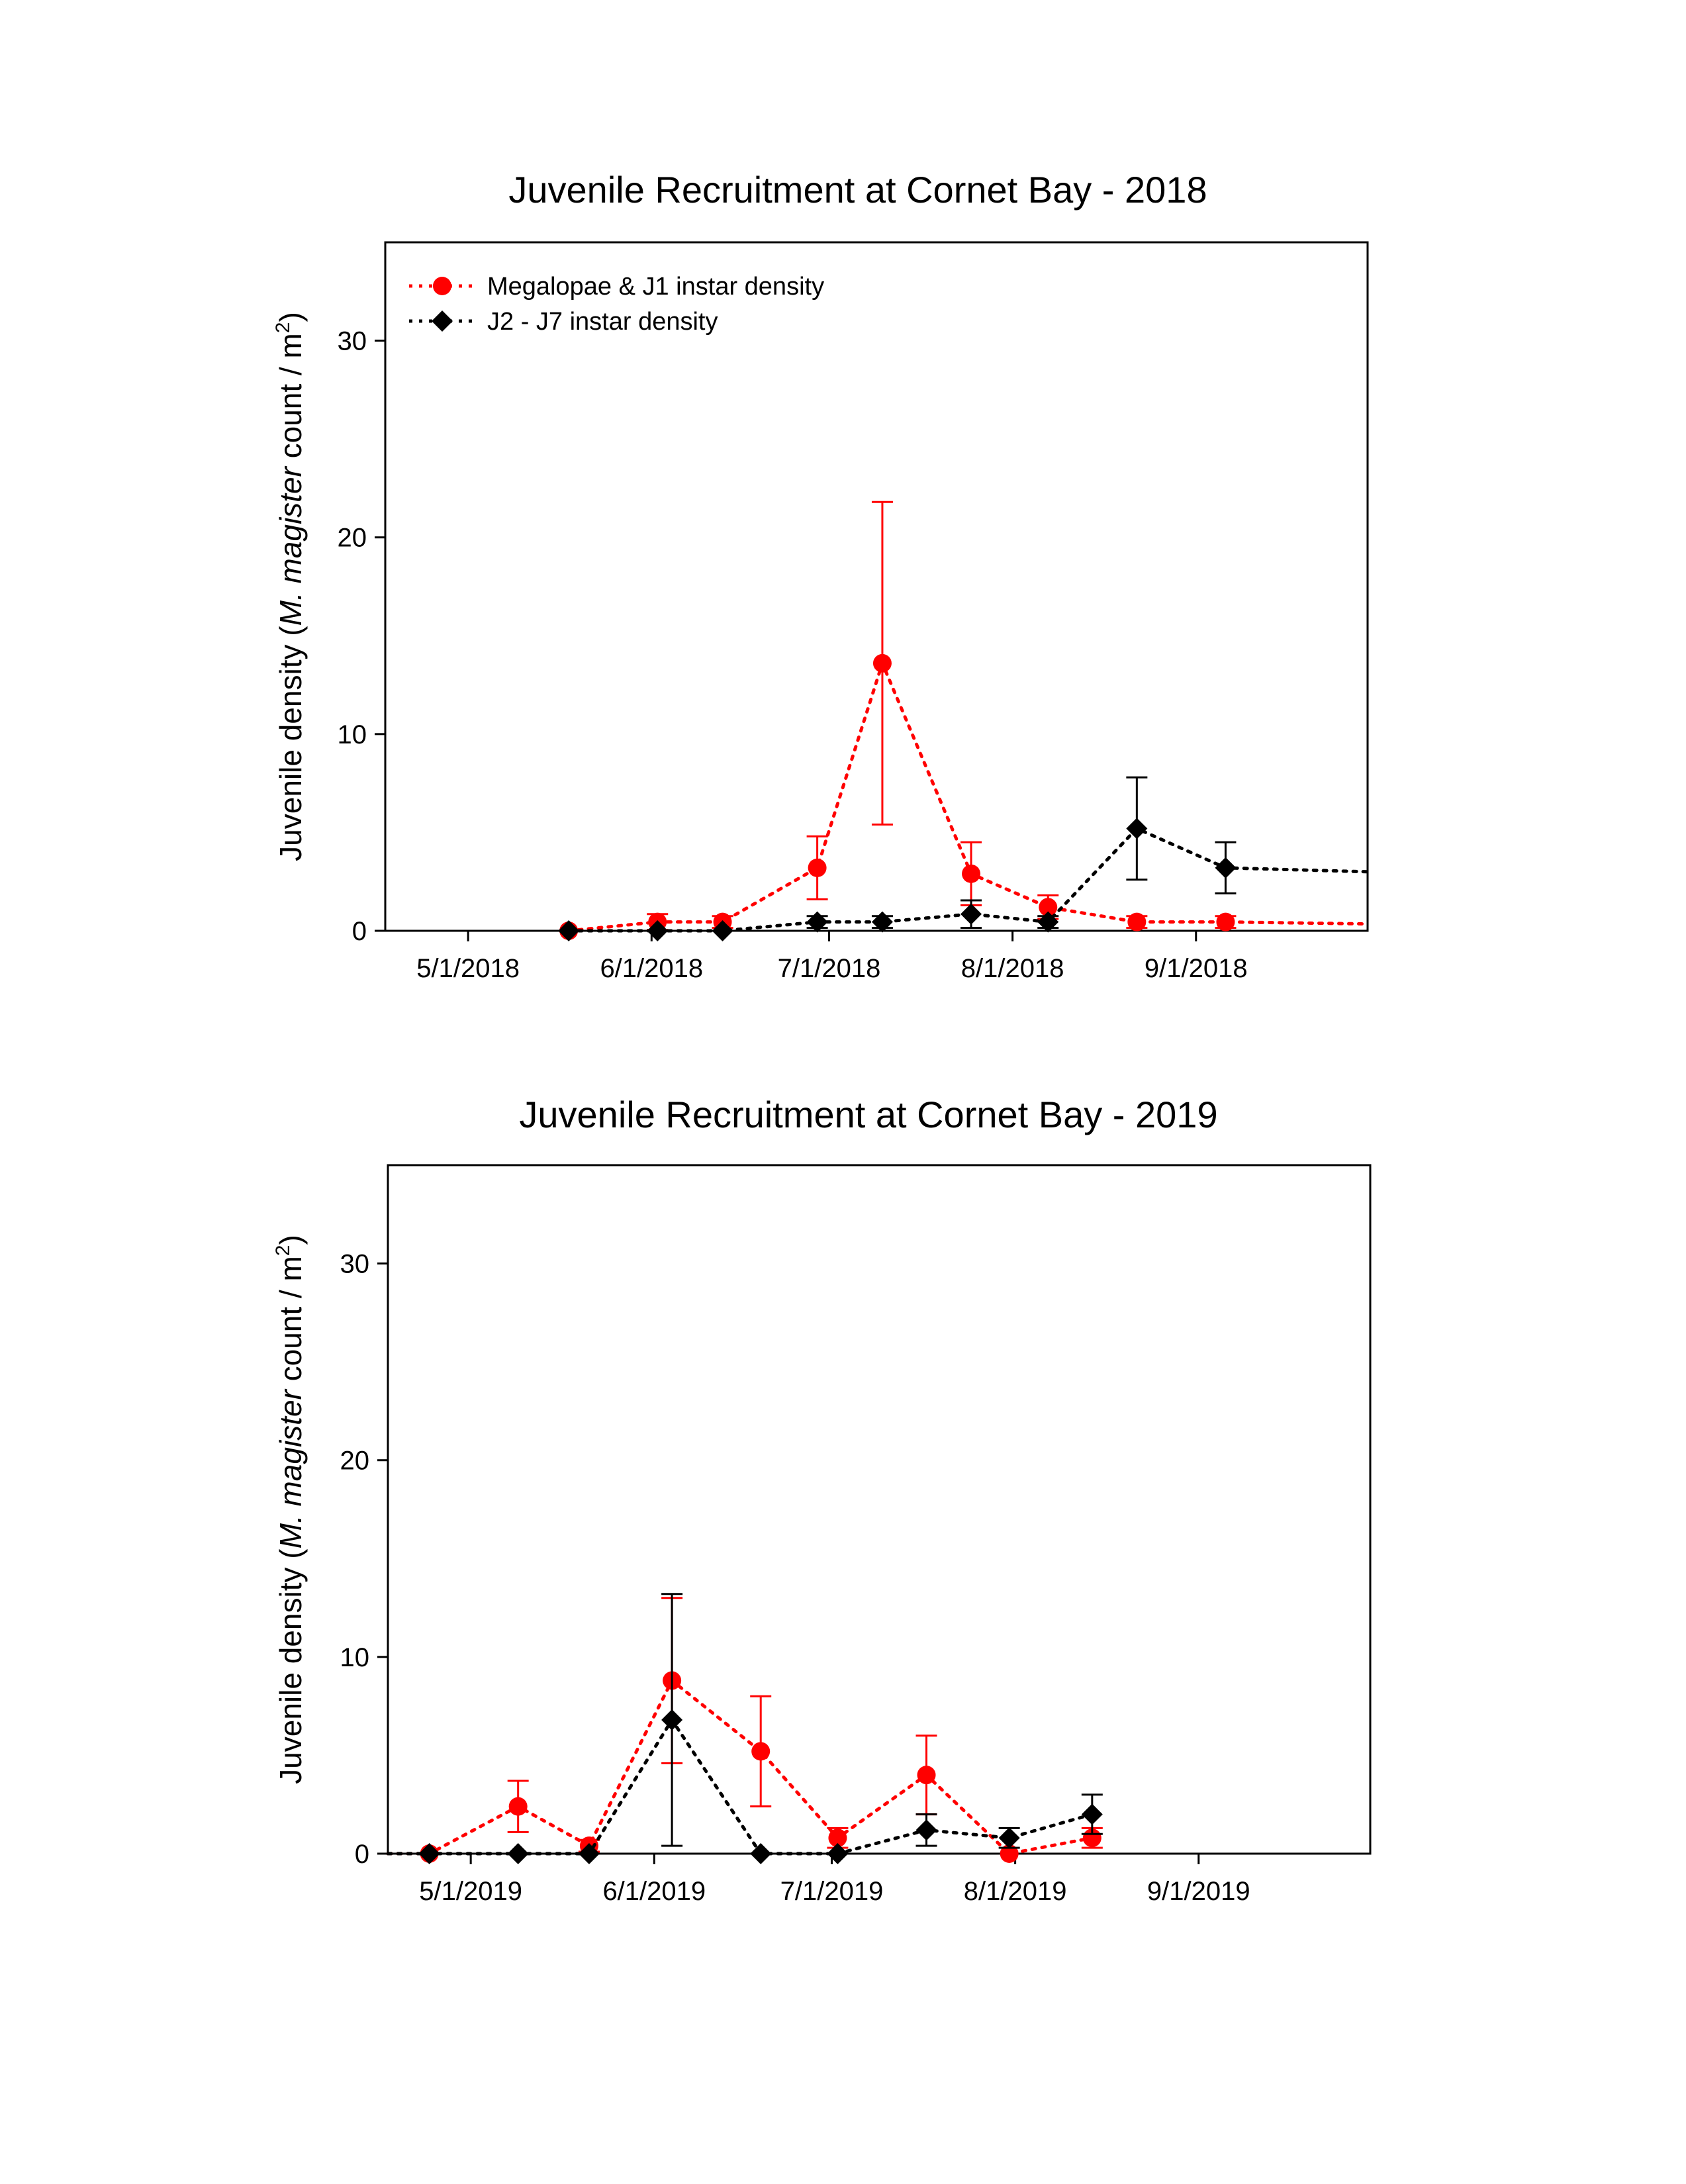 Image resolution: width=1686 pixels, height=2184 pixels. I want to click on x-tick-label: 8/1/2019, so click(1016, 1891).